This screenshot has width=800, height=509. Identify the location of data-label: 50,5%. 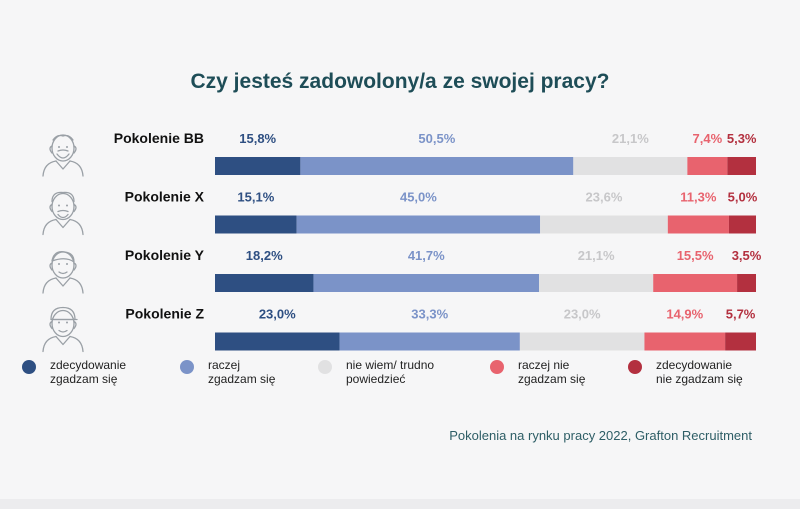
(436, 138).